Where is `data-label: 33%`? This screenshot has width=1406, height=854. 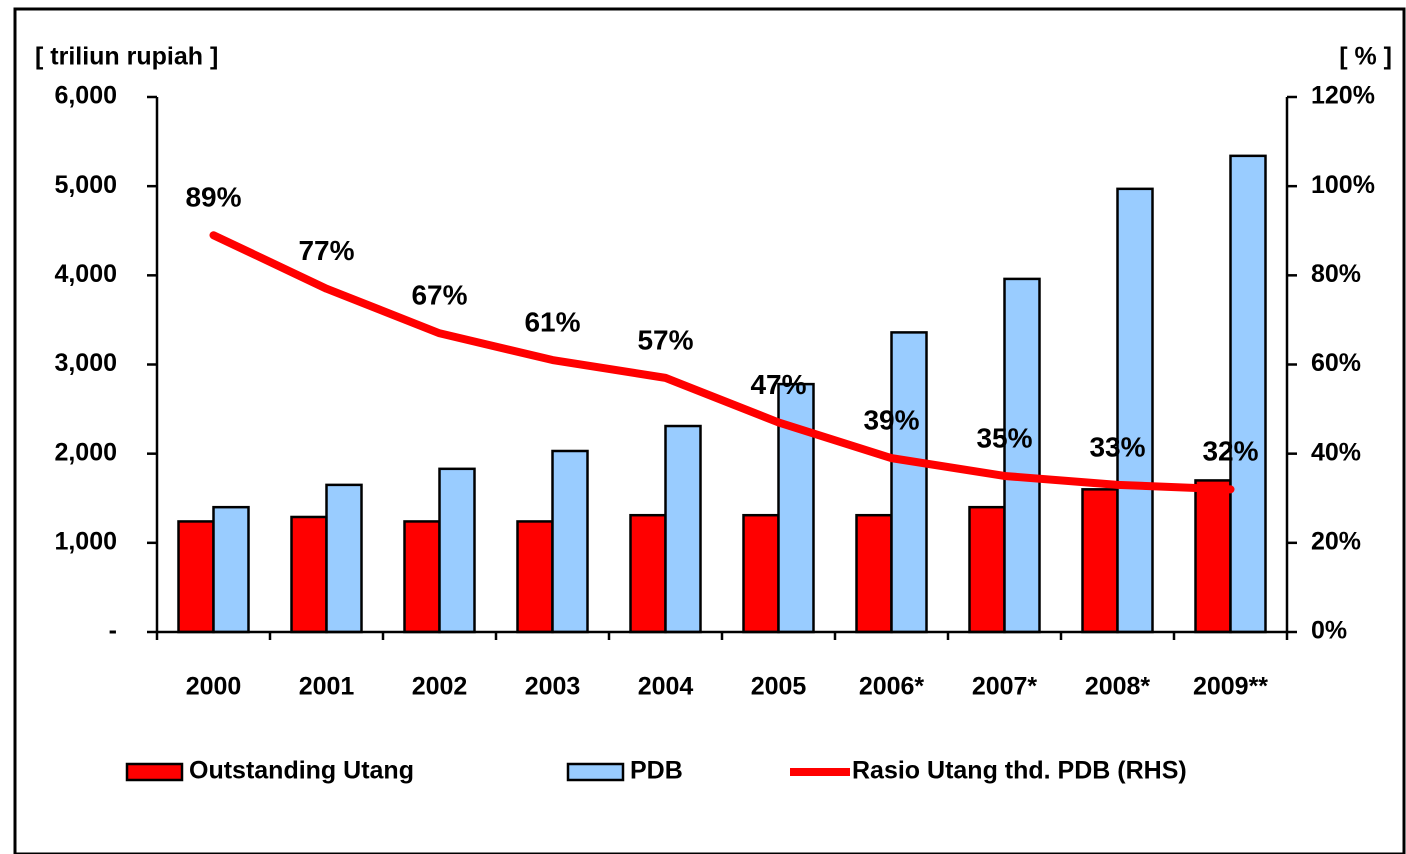
data-label: 33% is located at coordinates (1117, 446).